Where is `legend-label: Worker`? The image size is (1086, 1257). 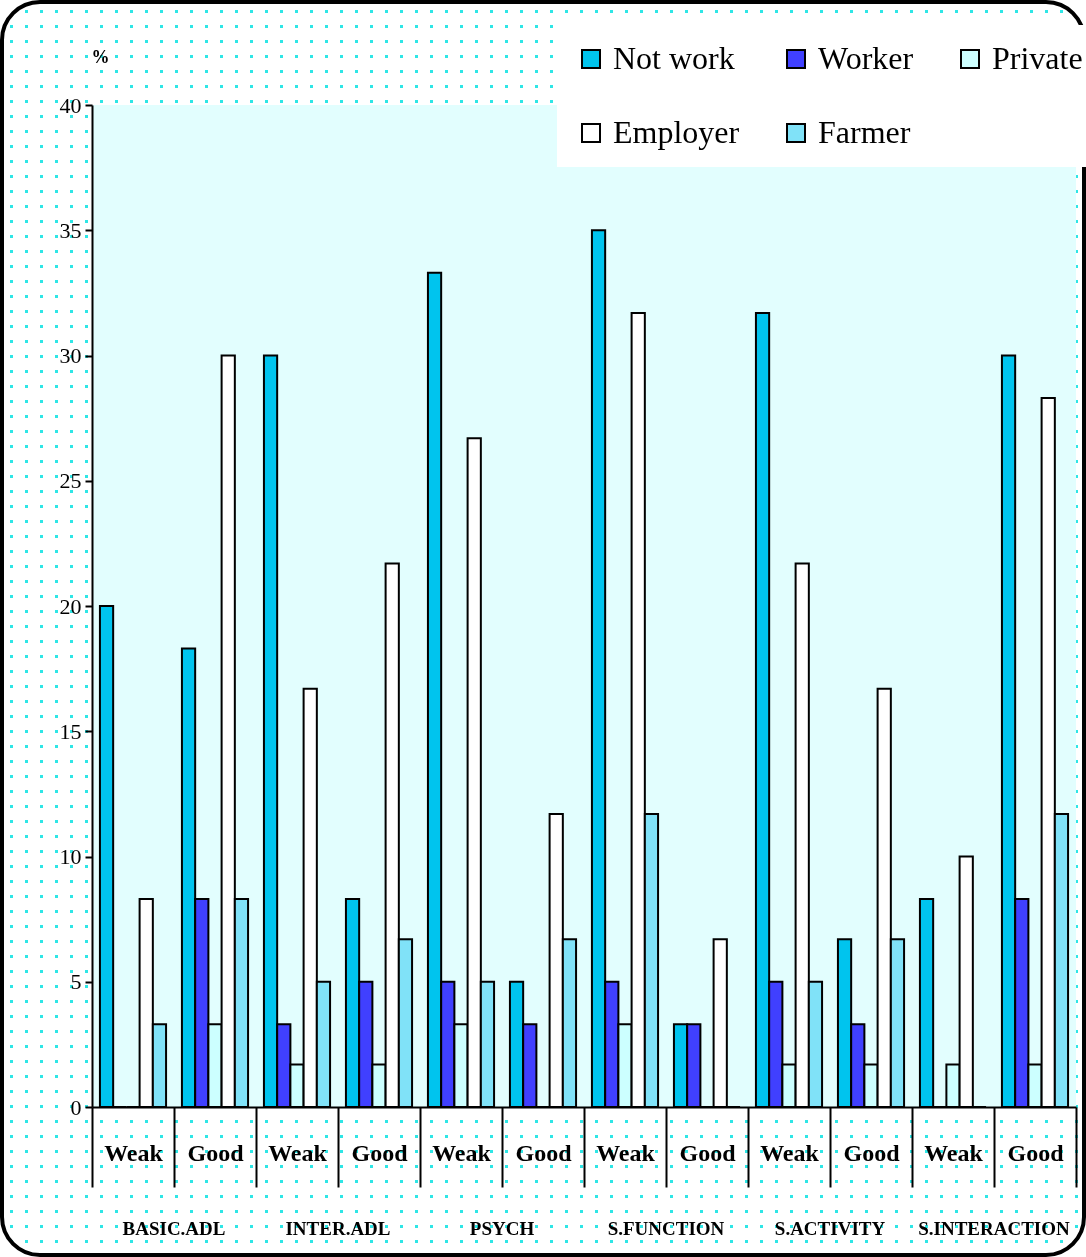 legend-label: Worker is located at coordinates (866, 58).